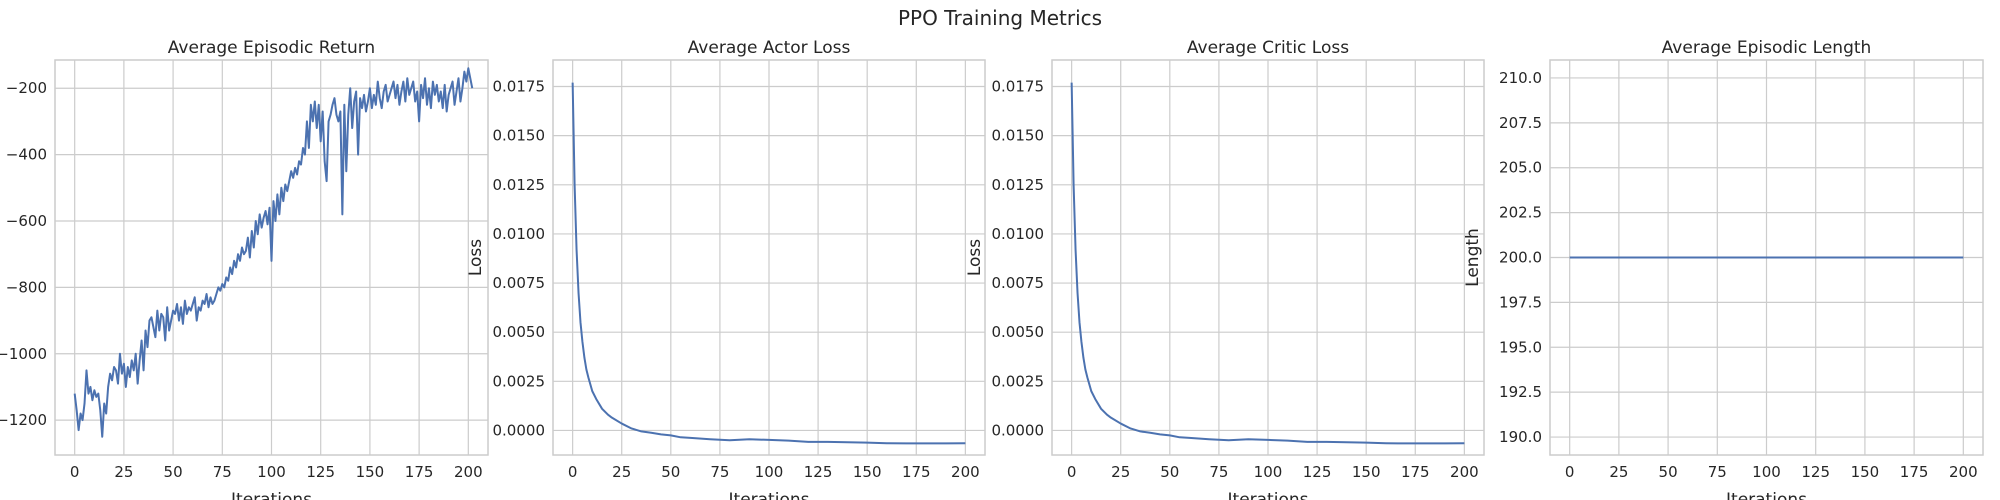 The width and height of the screenshot is (2000, 500). I want to click on y-tick-label: 210.0, so click(1520, 78).